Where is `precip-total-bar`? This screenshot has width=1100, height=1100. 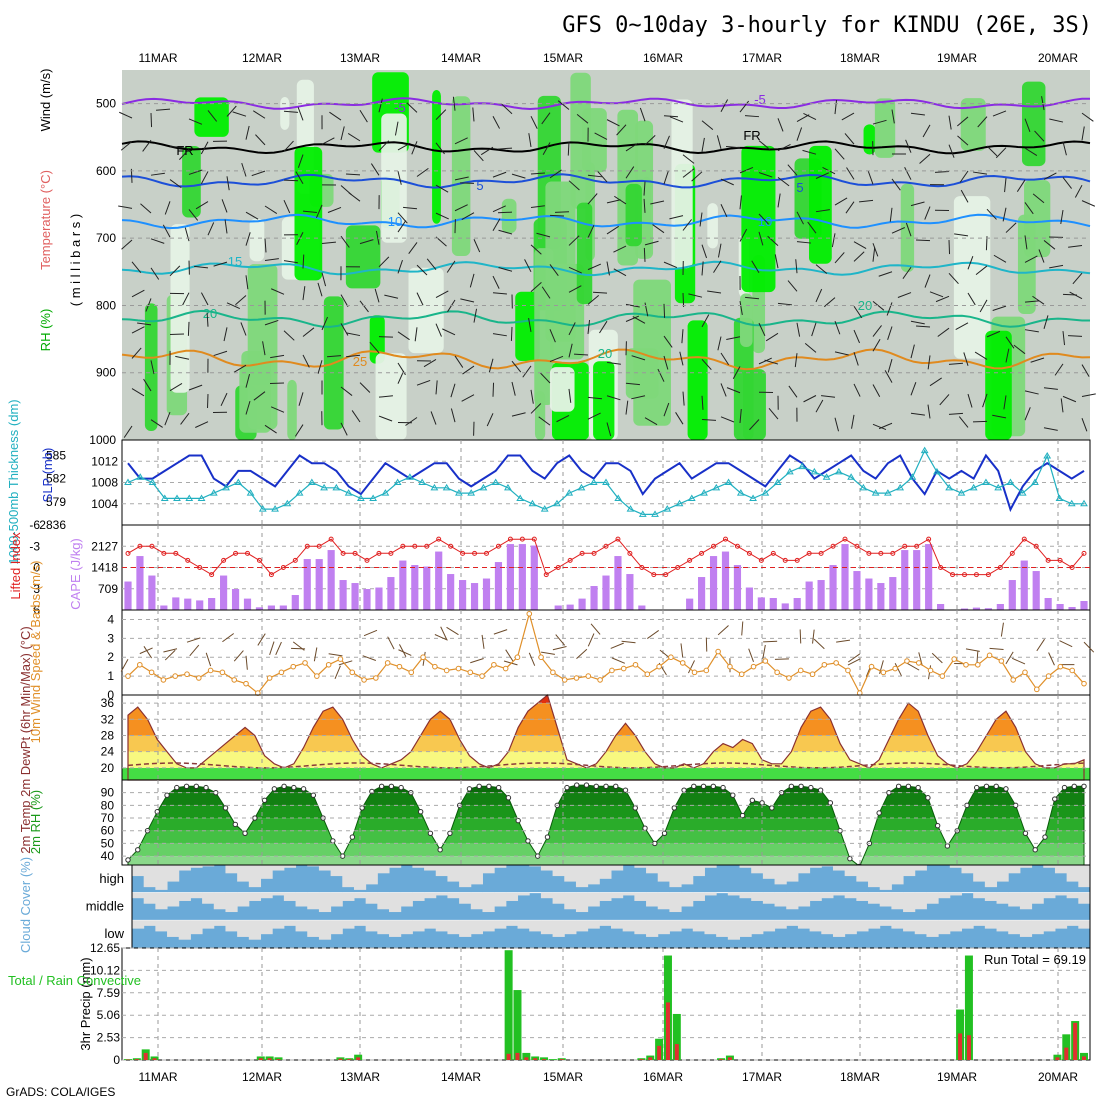 precip-total-bar is located at coordinates (968, 1007).